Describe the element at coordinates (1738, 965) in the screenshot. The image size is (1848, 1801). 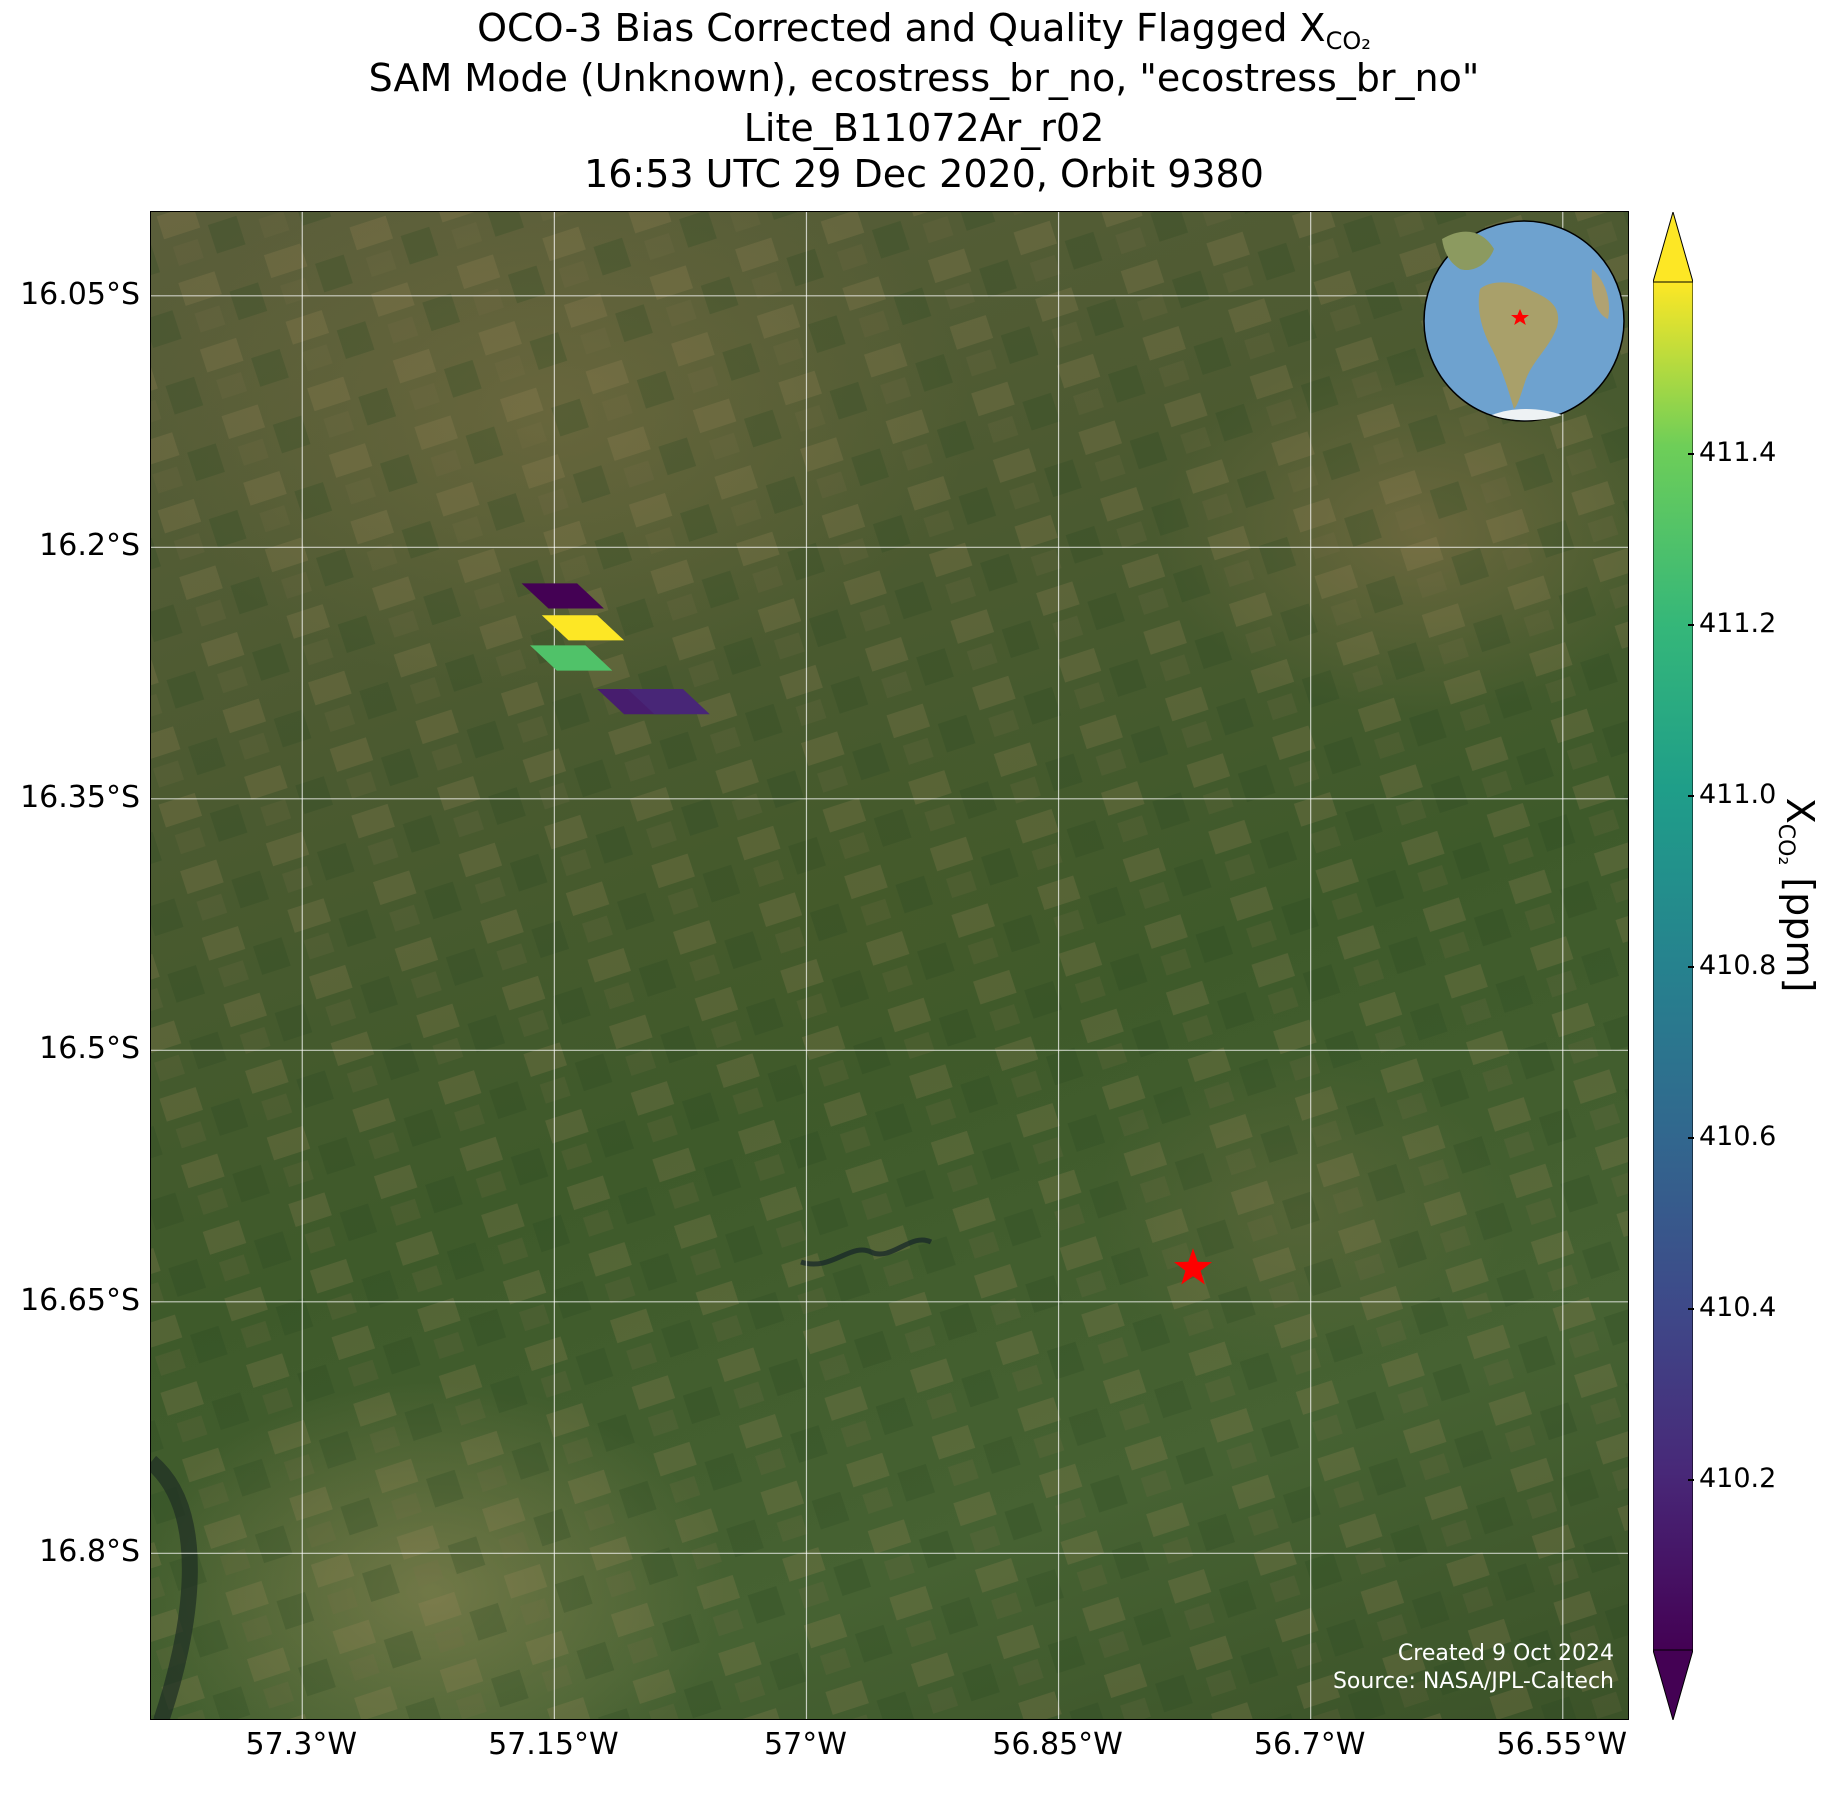
I see `colorbar-tick-label: 410.8` at that location.